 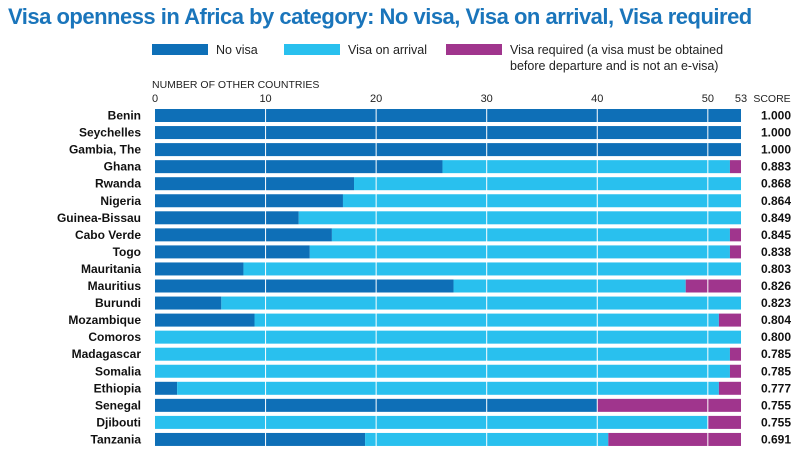 I want to click on row-label-mauritius: Mauritius, so click(x=115, y=286).